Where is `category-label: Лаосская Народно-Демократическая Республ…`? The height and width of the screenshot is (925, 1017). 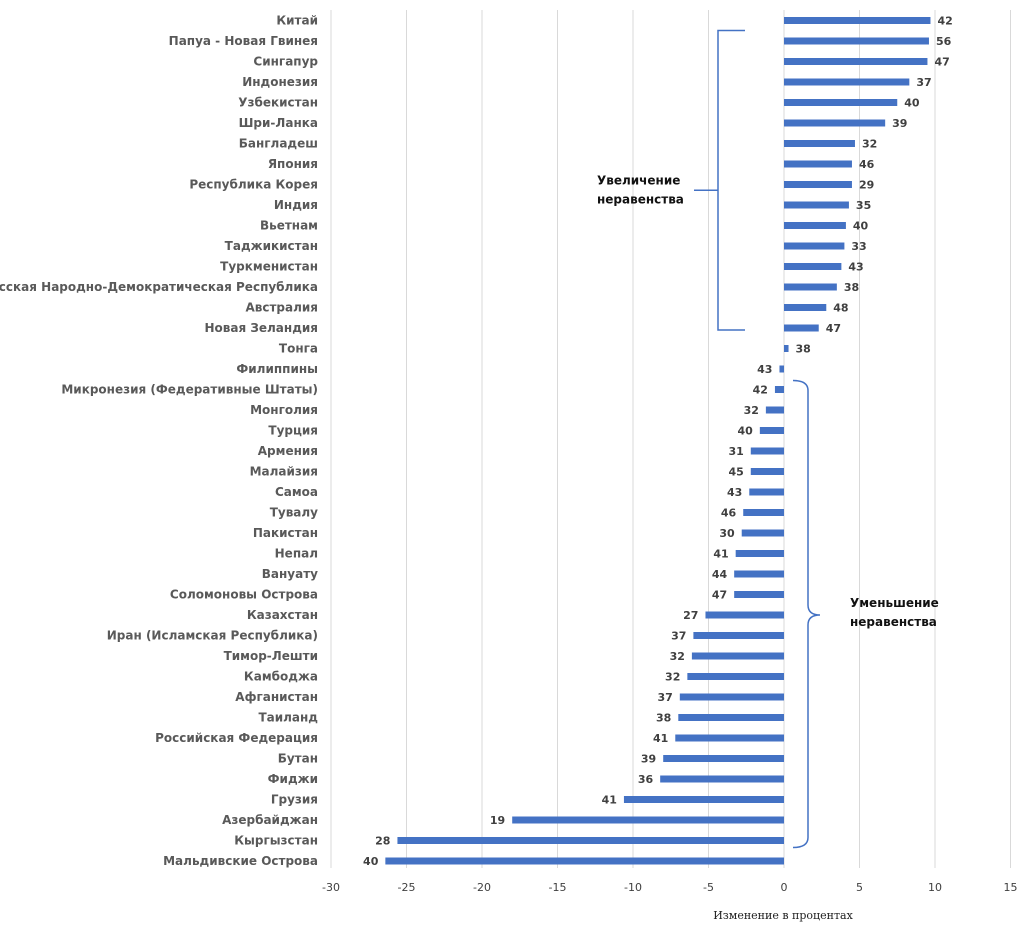
category-label: Лаосская Народно-Демократическая Республ… is located at coordinates (159, 287).